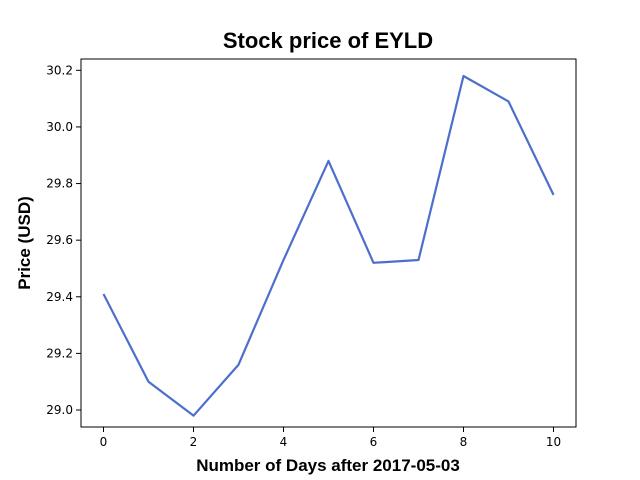 The image size is (640, 480). Describe the element at coordinates (104, 442) in the screenshot. I see `x-tick-label: 0` at that location.